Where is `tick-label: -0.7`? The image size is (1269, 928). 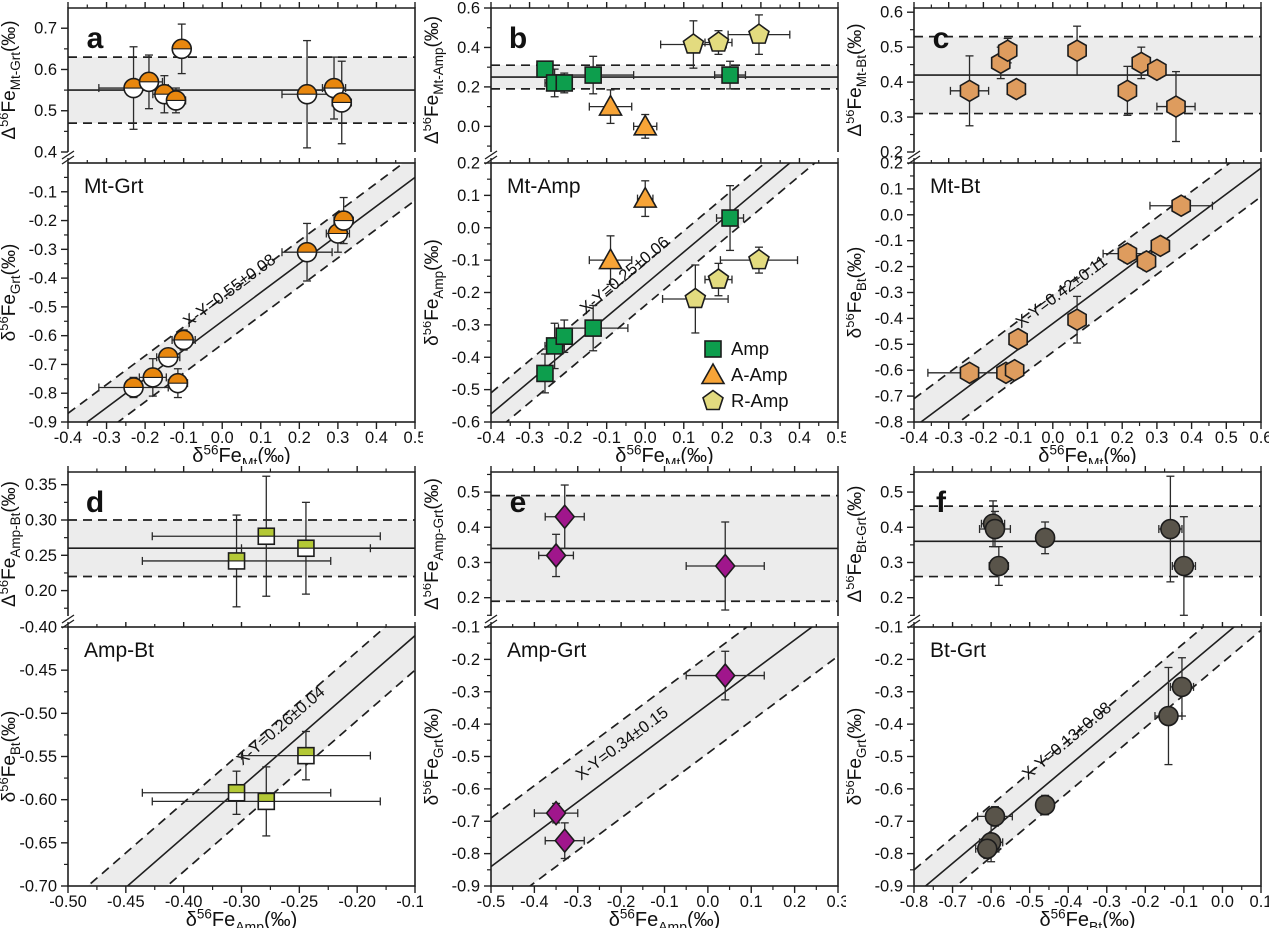
tick-label: -0.7 is located at coordinates (889, 397).